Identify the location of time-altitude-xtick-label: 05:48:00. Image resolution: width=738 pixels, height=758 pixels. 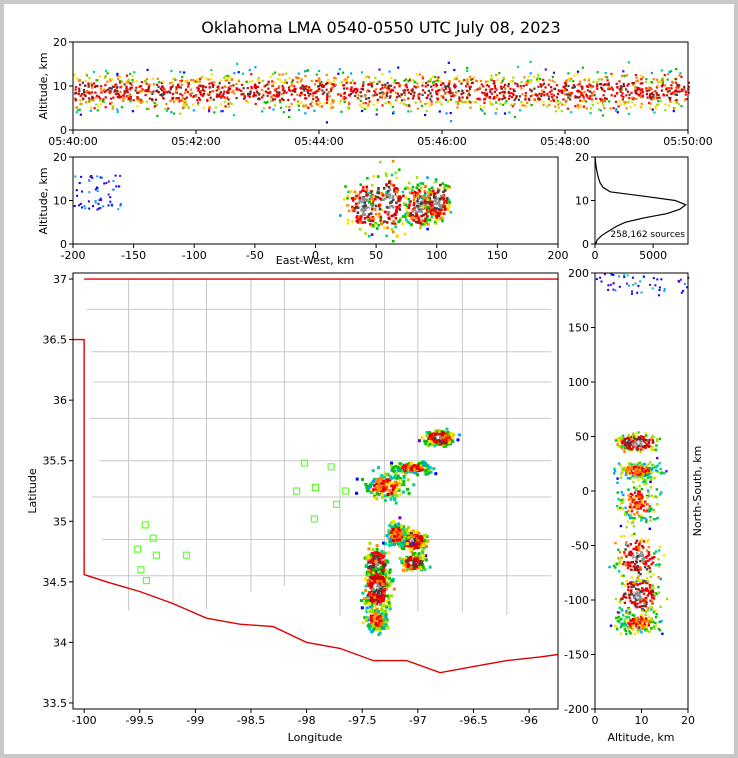
(564, 141).